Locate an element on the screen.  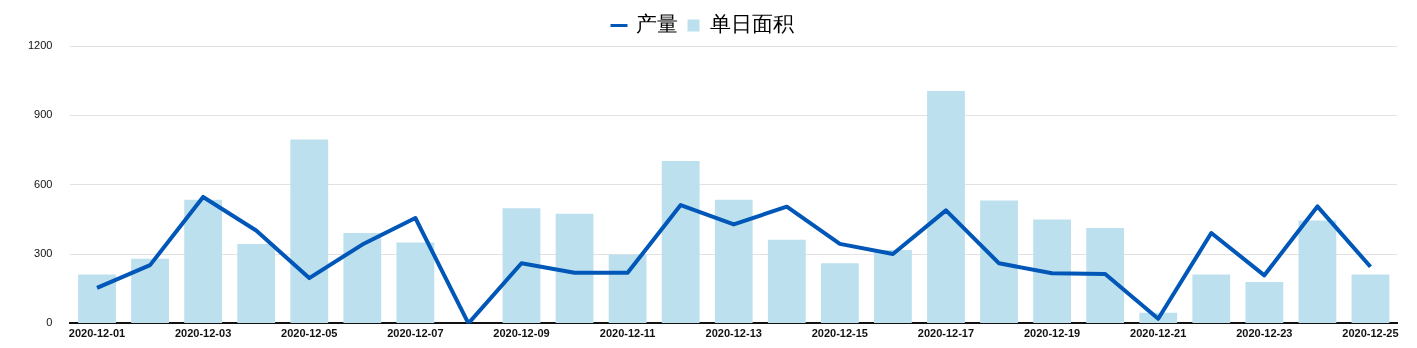
x-tick-label: 2020-12-17 is located at coordinates (946, 333).